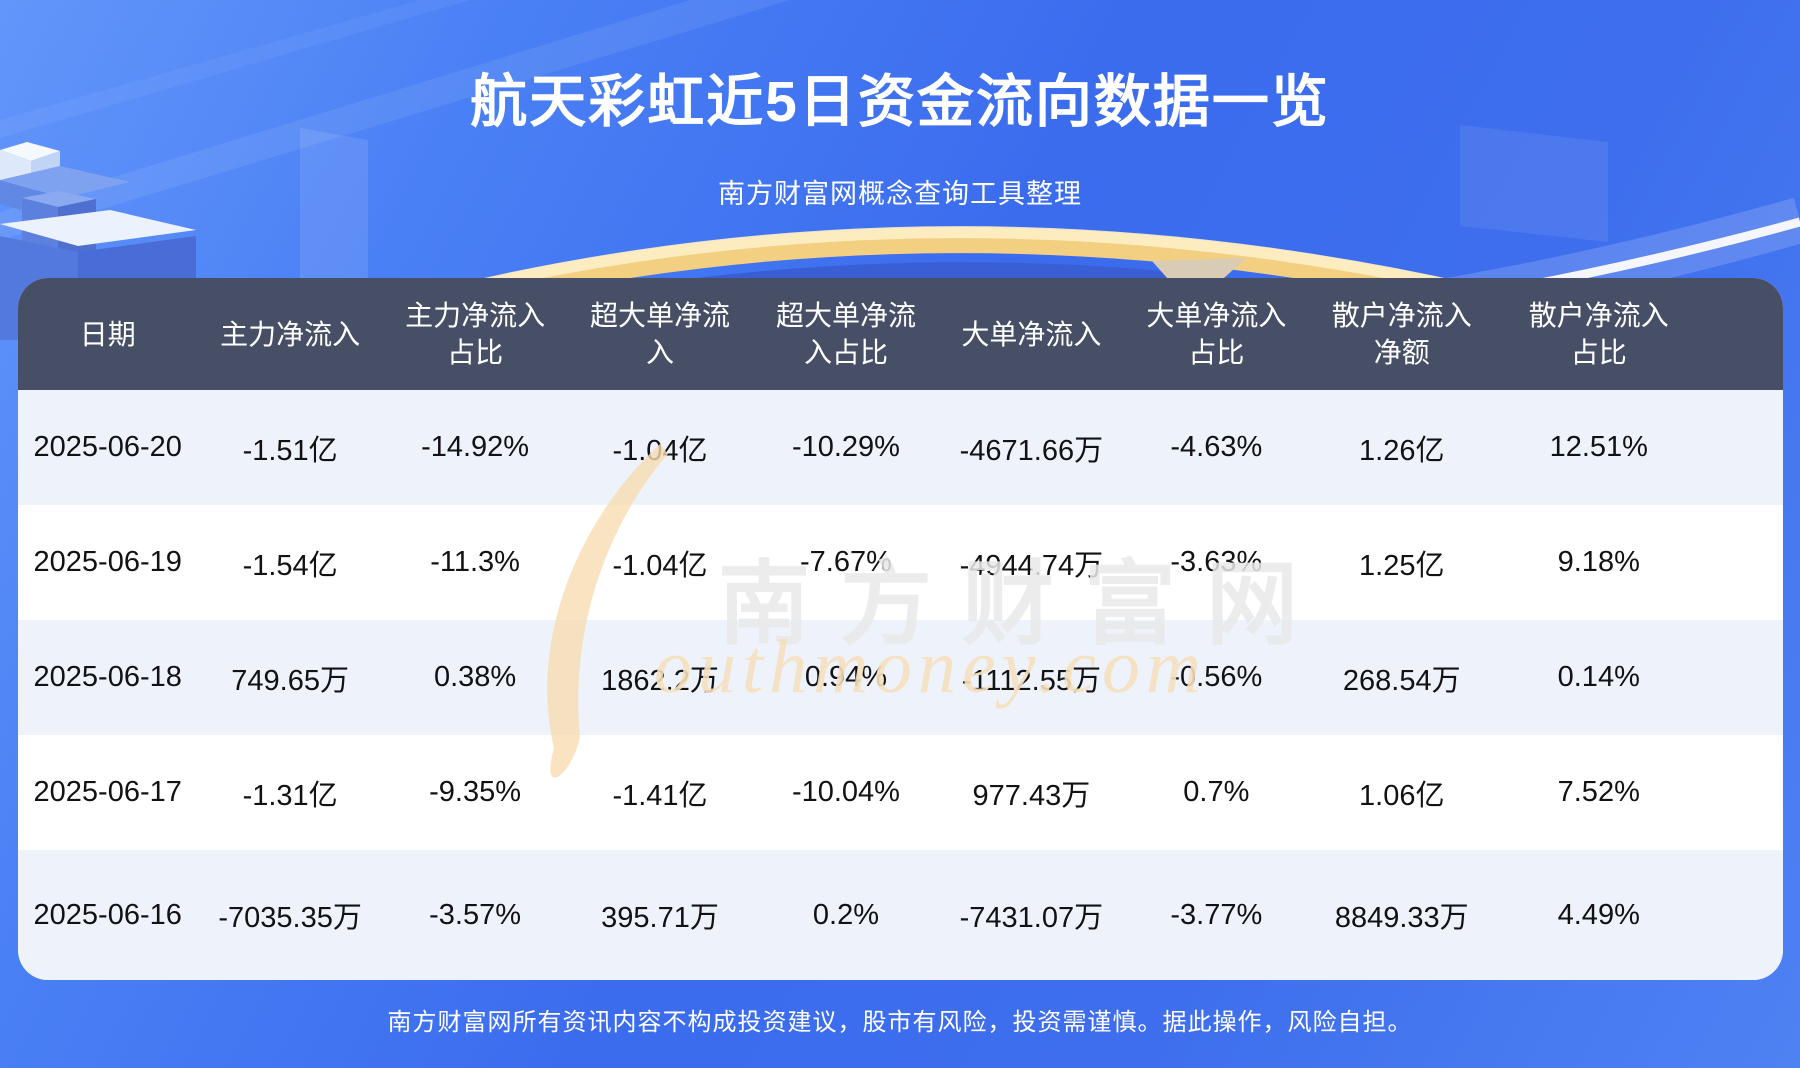 Image resolution: width=1800 pixels, height=1068 pixels. I want to click on table-cell: -1.51亿, so click(290, 450).